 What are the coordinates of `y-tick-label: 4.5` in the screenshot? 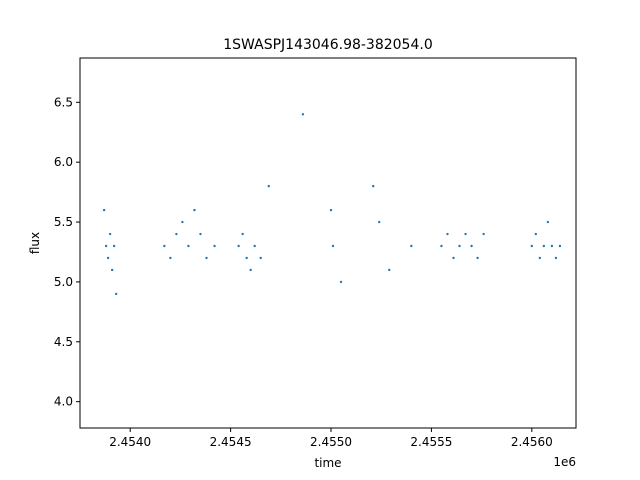 It's located at (63, 342).